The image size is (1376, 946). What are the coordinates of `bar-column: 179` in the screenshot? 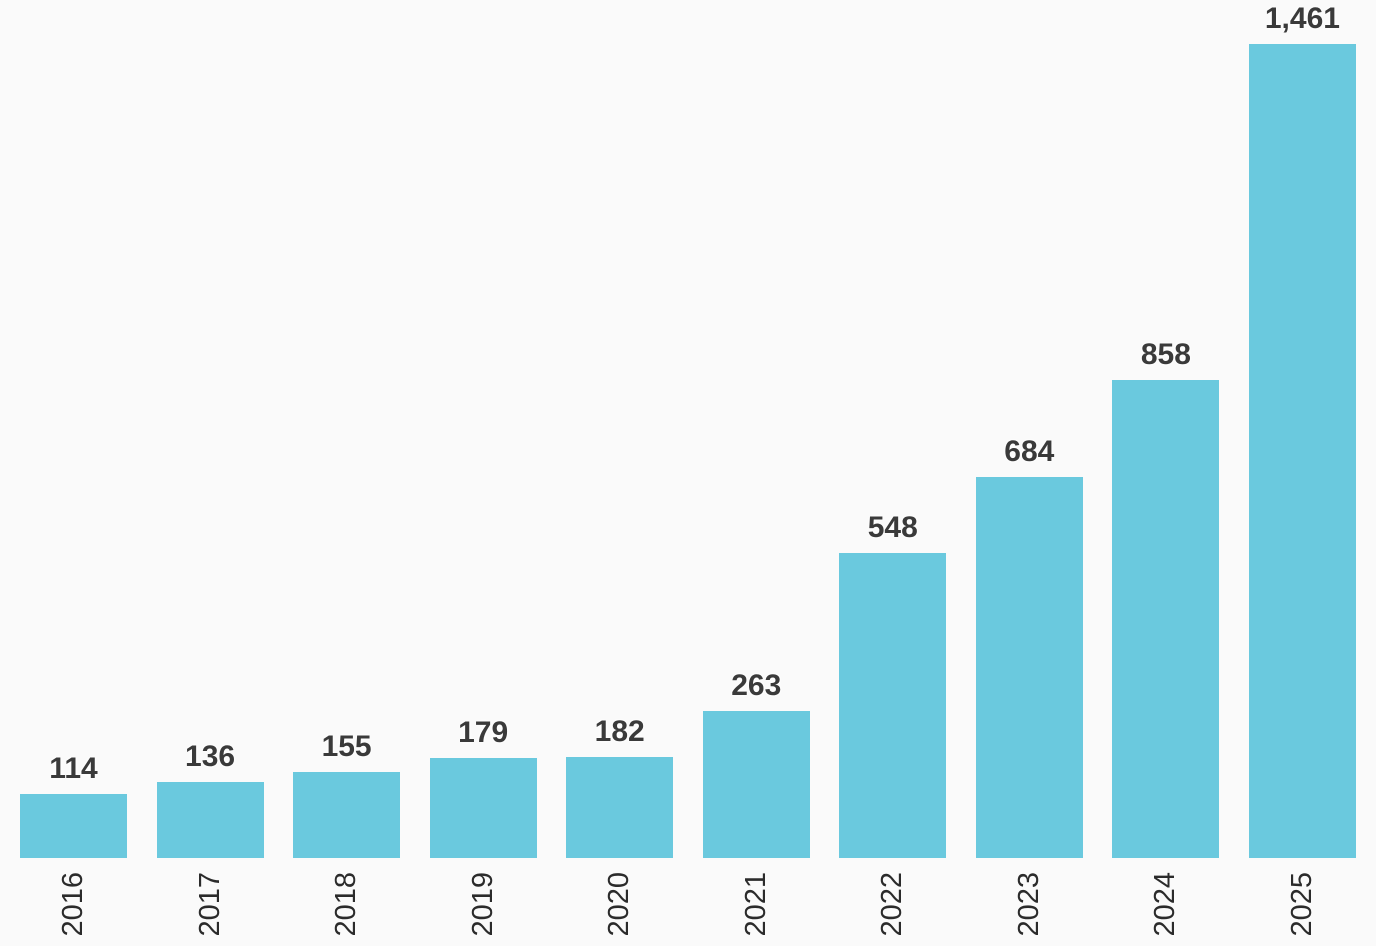 It's located at (483, 787).